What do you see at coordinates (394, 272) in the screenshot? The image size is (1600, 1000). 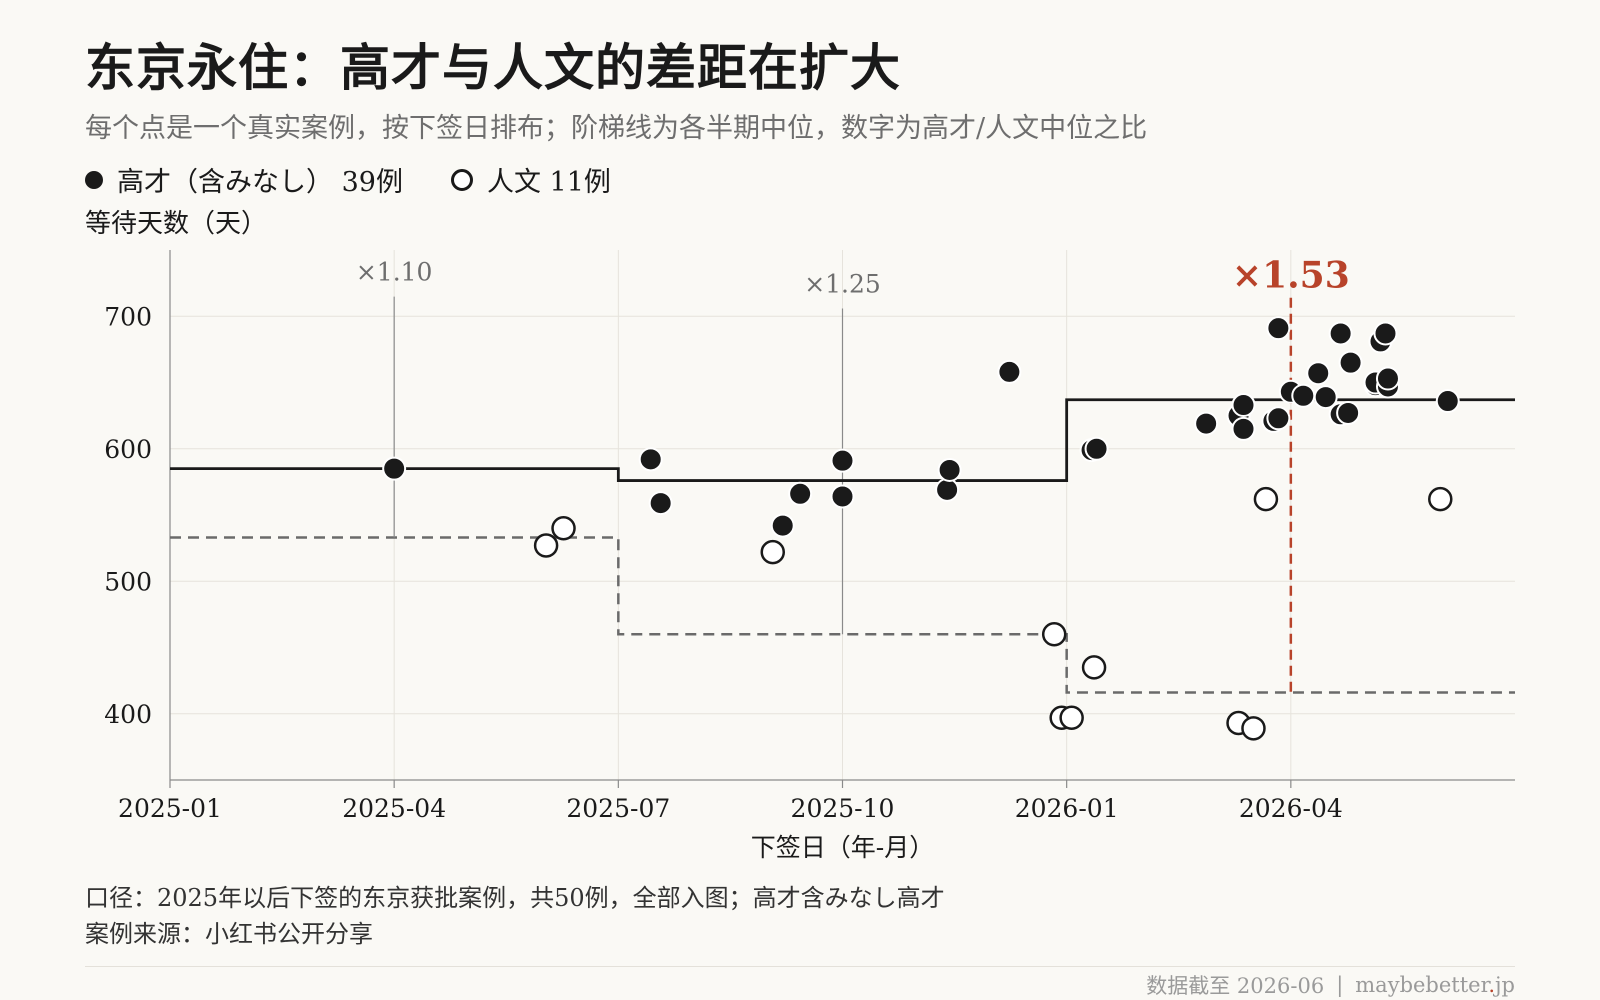 I see `ratio-label: ×1.10` at bounding box center [394, 272].